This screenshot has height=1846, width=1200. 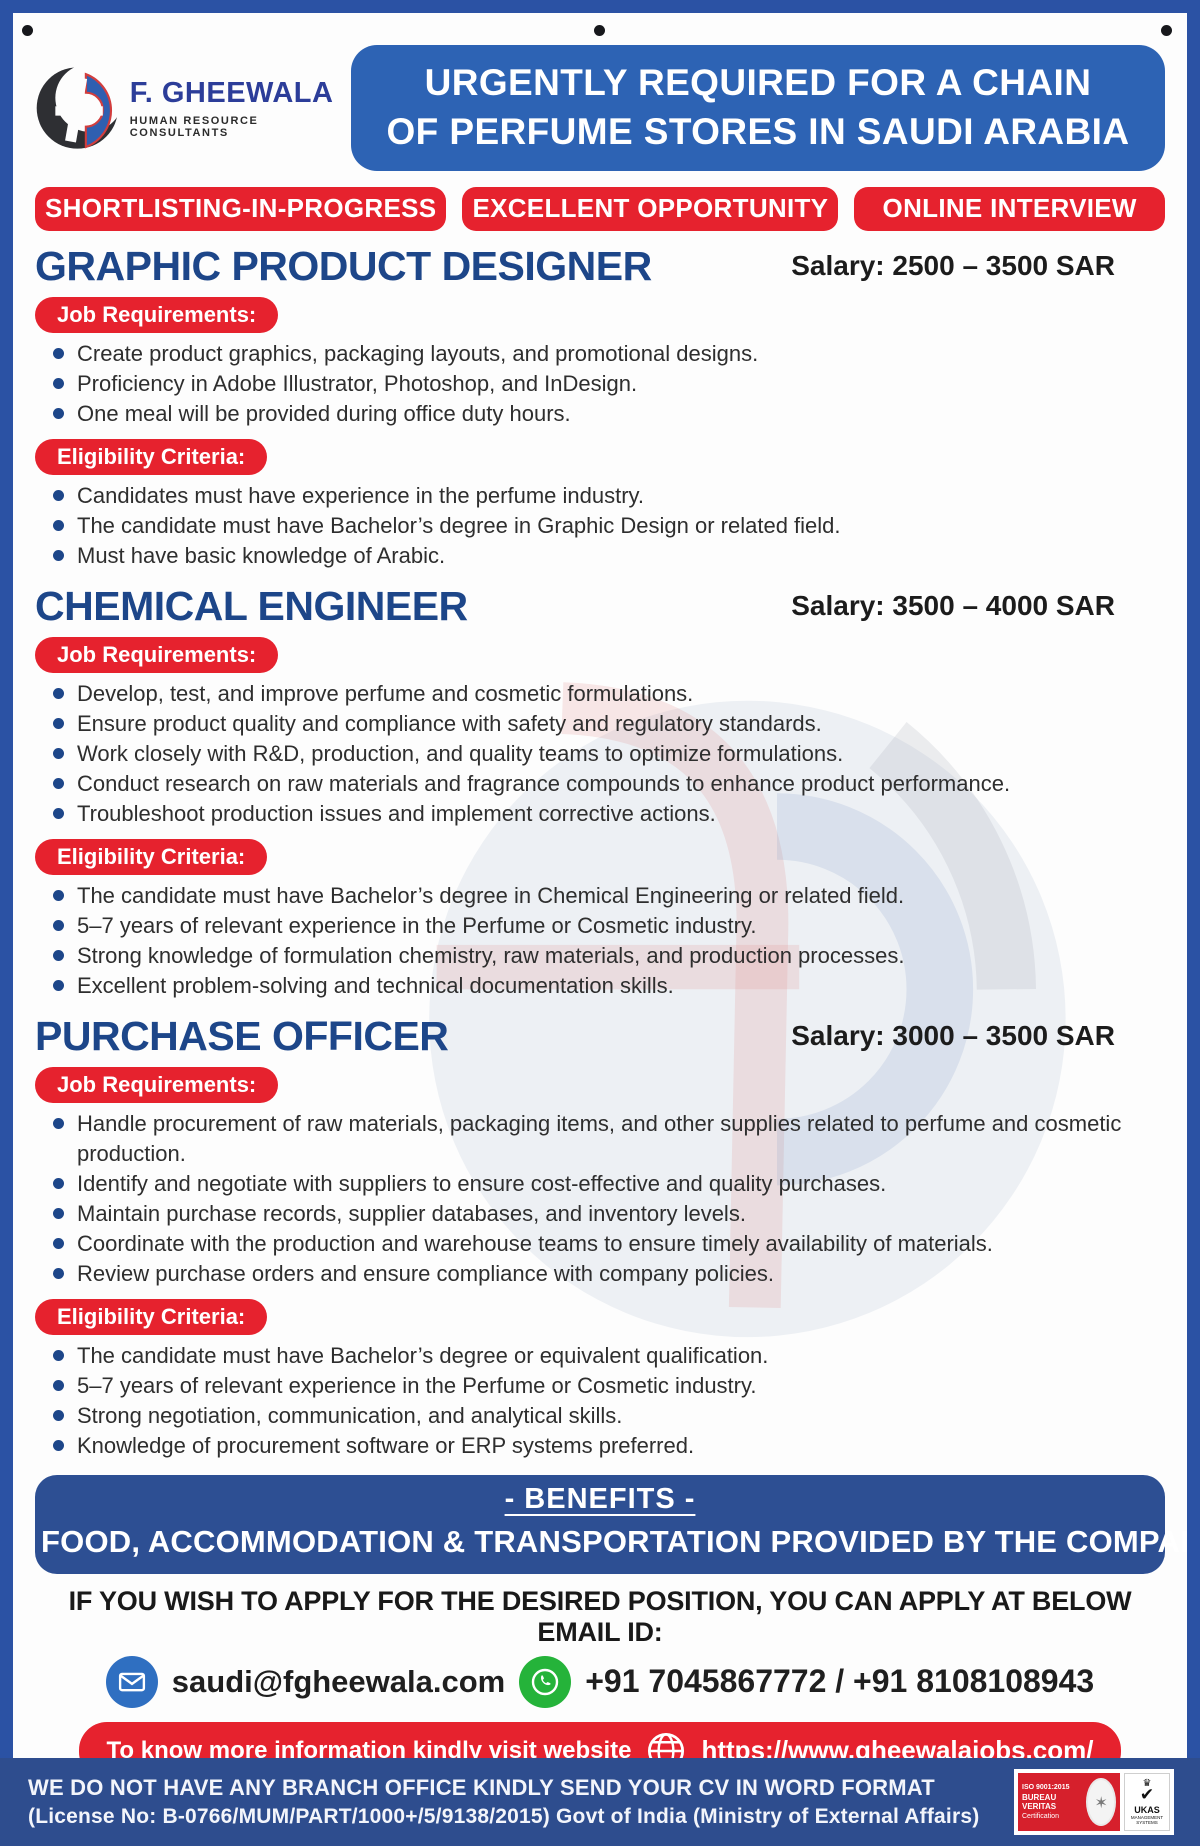 I want to click on pin-hole-right, so click(x=1166, y=30).